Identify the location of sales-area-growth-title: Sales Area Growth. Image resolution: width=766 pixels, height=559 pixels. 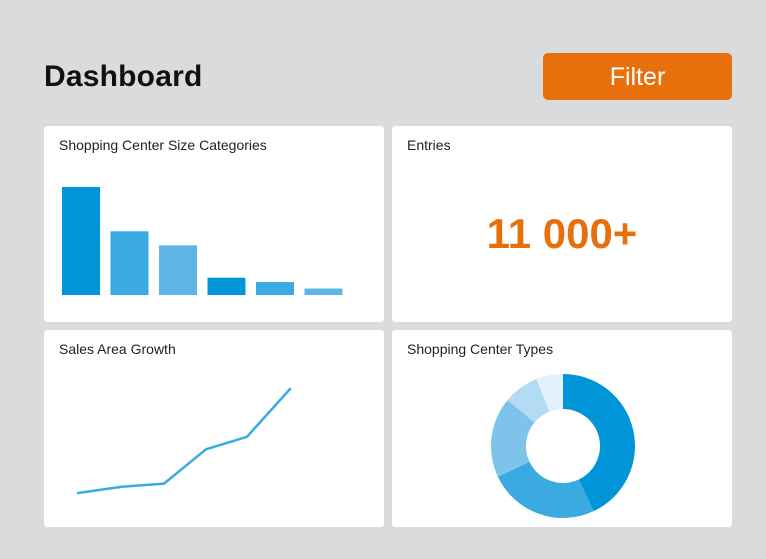
(117, 349).